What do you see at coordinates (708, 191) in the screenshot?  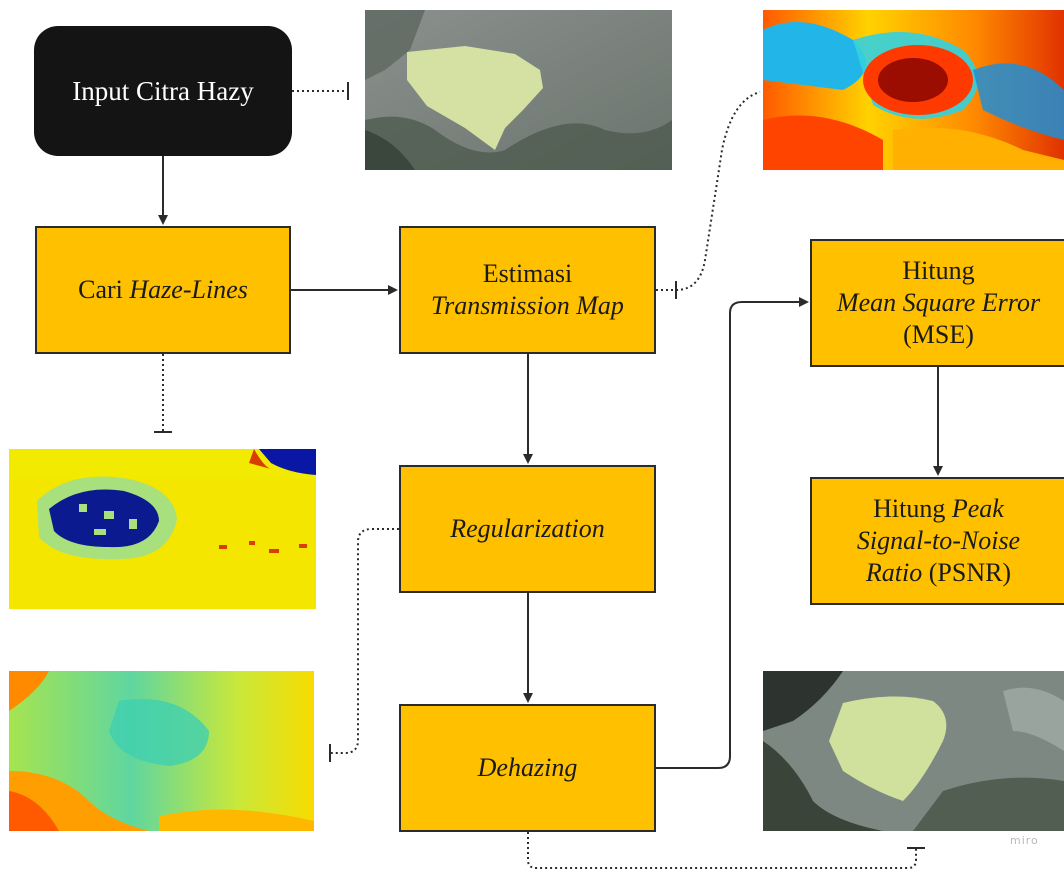 I see `dotted-transmission-to-heatmap` at bounding box center [708, 191].